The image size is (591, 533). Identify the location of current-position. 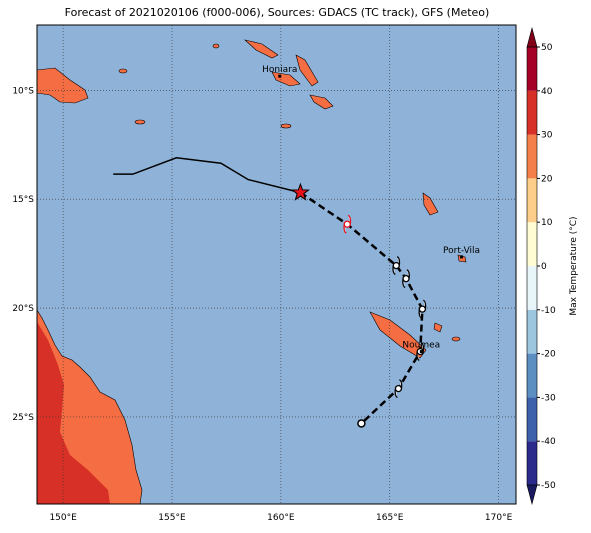
(300, 191).